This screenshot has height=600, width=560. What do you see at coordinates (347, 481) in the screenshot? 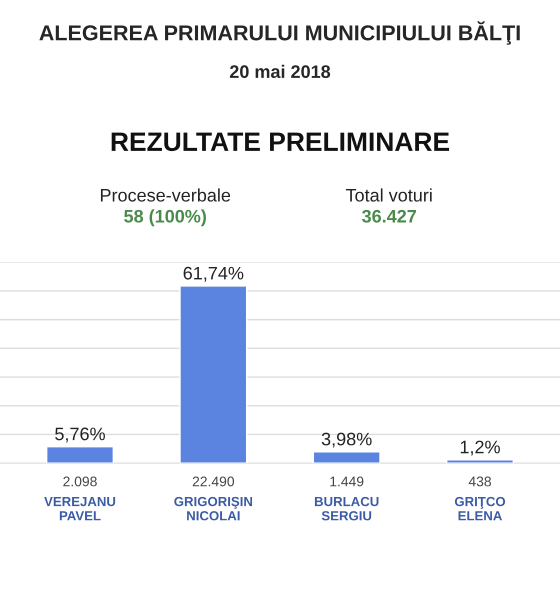
I see `text: 1.449` at bounding box center [347, 481].